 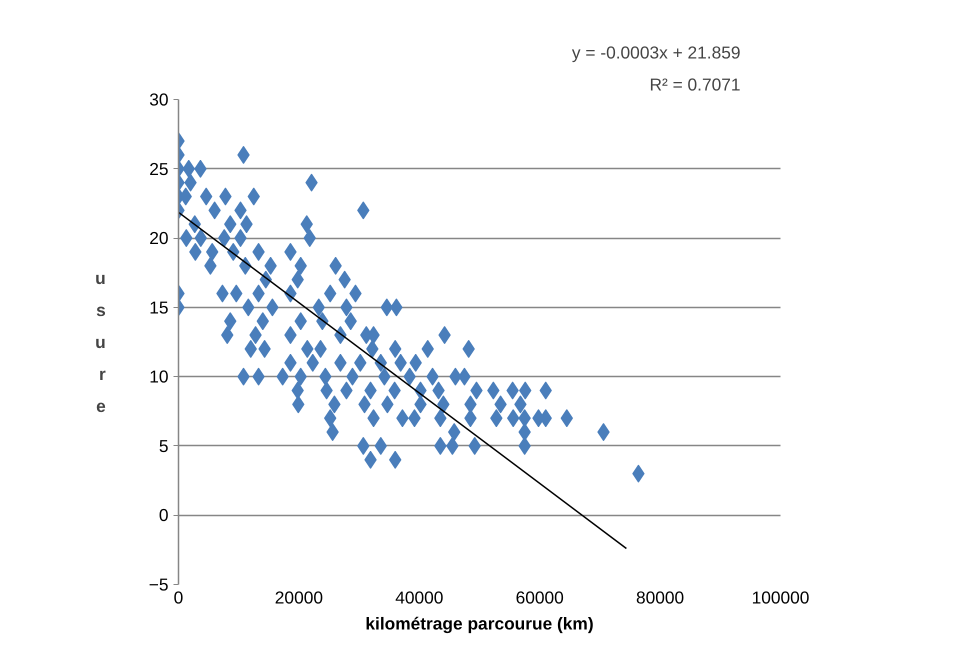 I want to click on x-tick-label: 0, so click(x=179, y=598).